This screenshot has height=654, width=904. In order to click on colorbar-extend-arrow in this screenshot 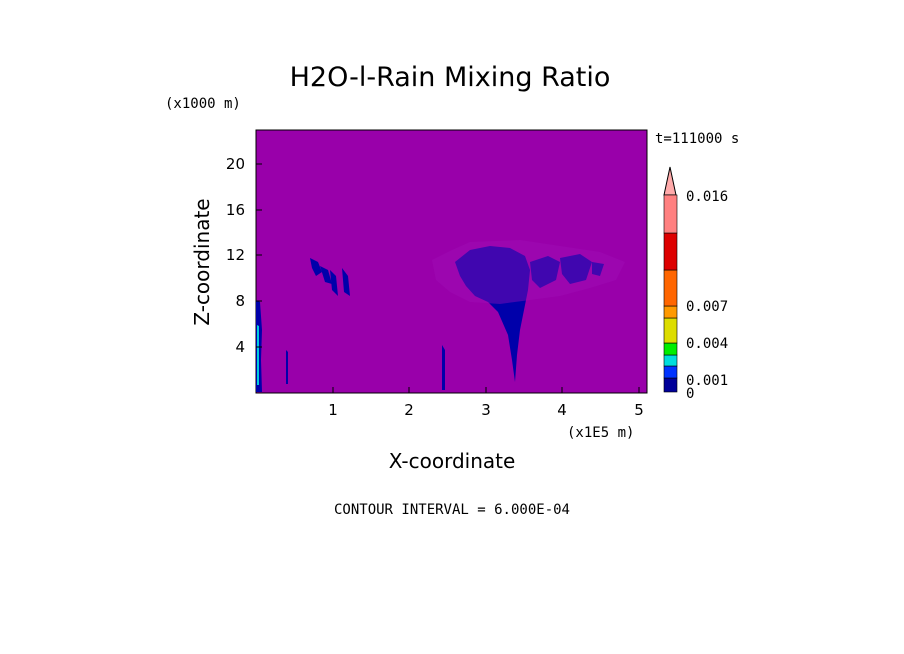, I will do `click(670, 181)`.